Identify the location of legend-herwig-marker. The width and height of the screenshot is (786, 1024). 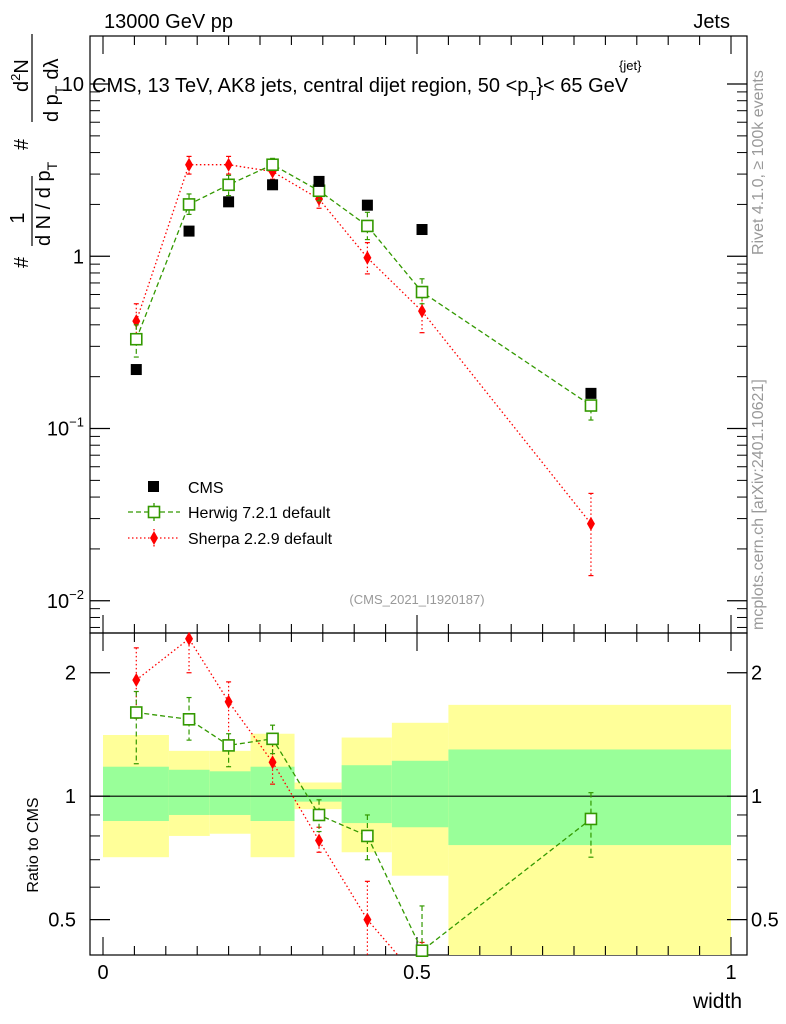
(154, 512).